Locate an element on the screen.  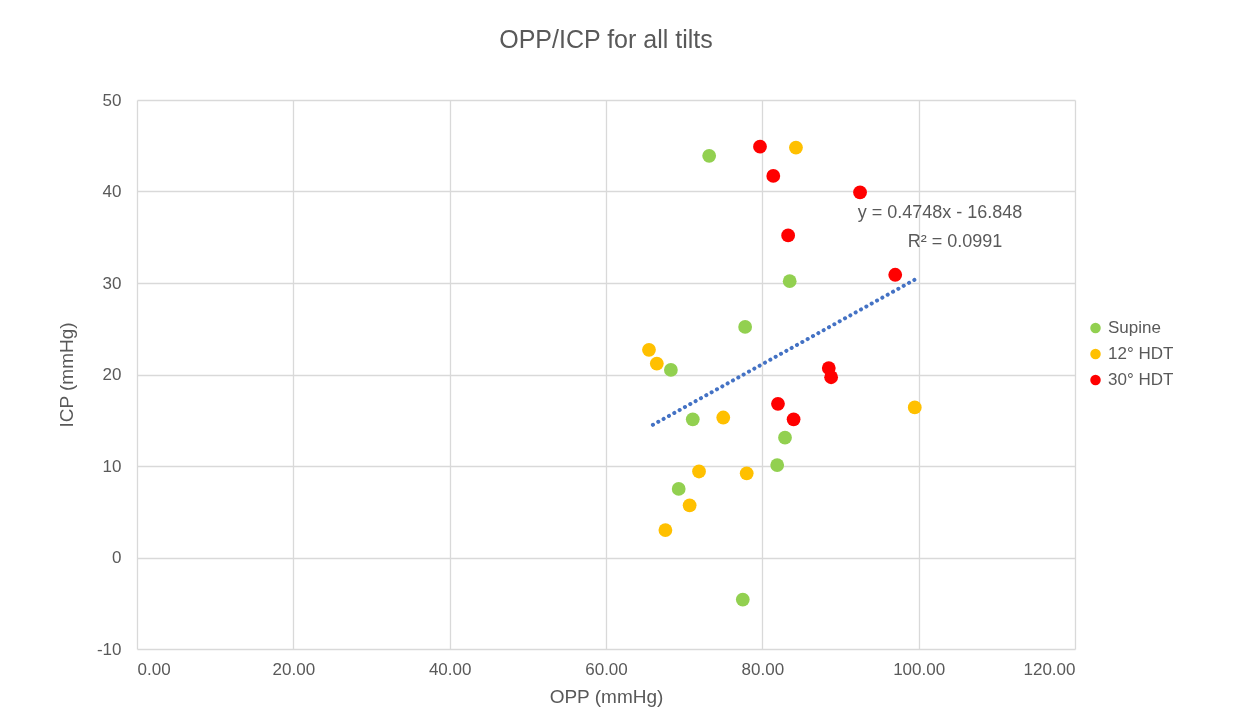
legend-label: Supine is located at coordinates (1134, 327).